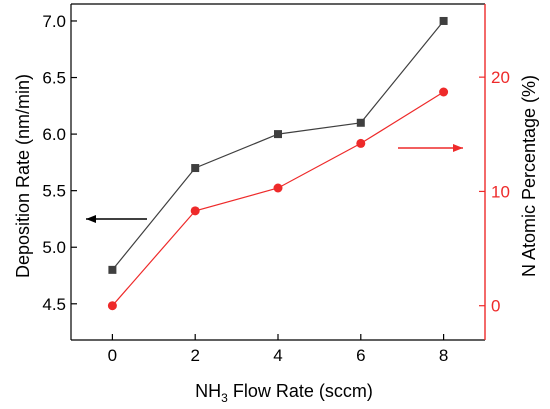  I want to click on y-left-axis-title: Deposition Rate (nm/min), so click(23, 176).